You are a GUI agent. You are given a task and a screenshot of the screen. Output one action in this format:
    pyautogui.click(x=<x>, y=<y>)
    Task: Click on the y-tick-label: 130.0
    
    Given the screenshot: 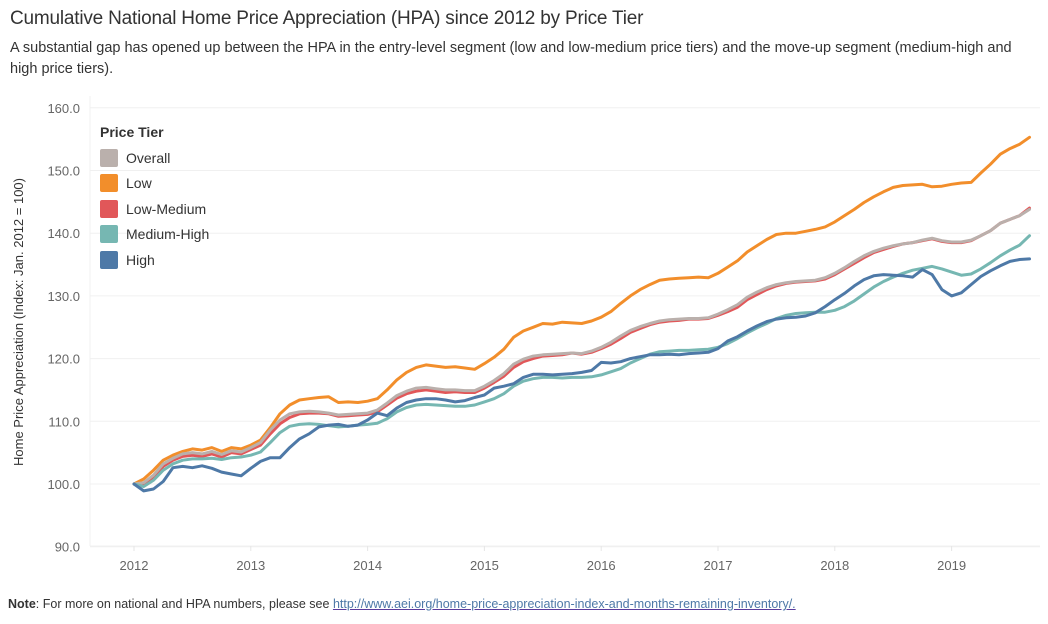 What is the action you would take?
    pyautogui.click(x=63, y=296)
    